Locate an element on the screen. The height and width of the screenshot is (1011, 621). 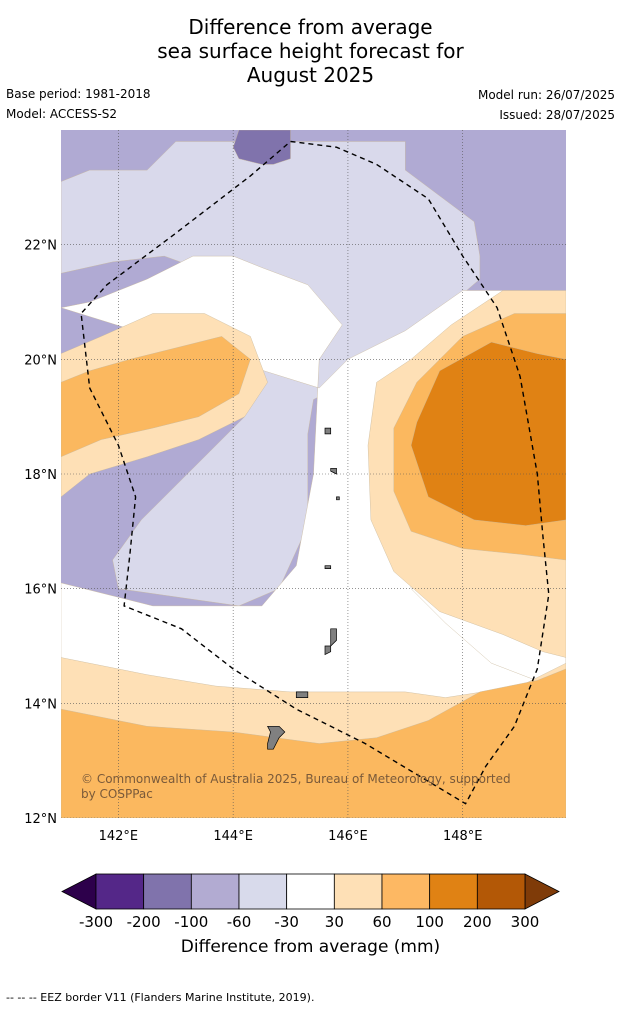
island-tinian is located at coordinates (328, 650).